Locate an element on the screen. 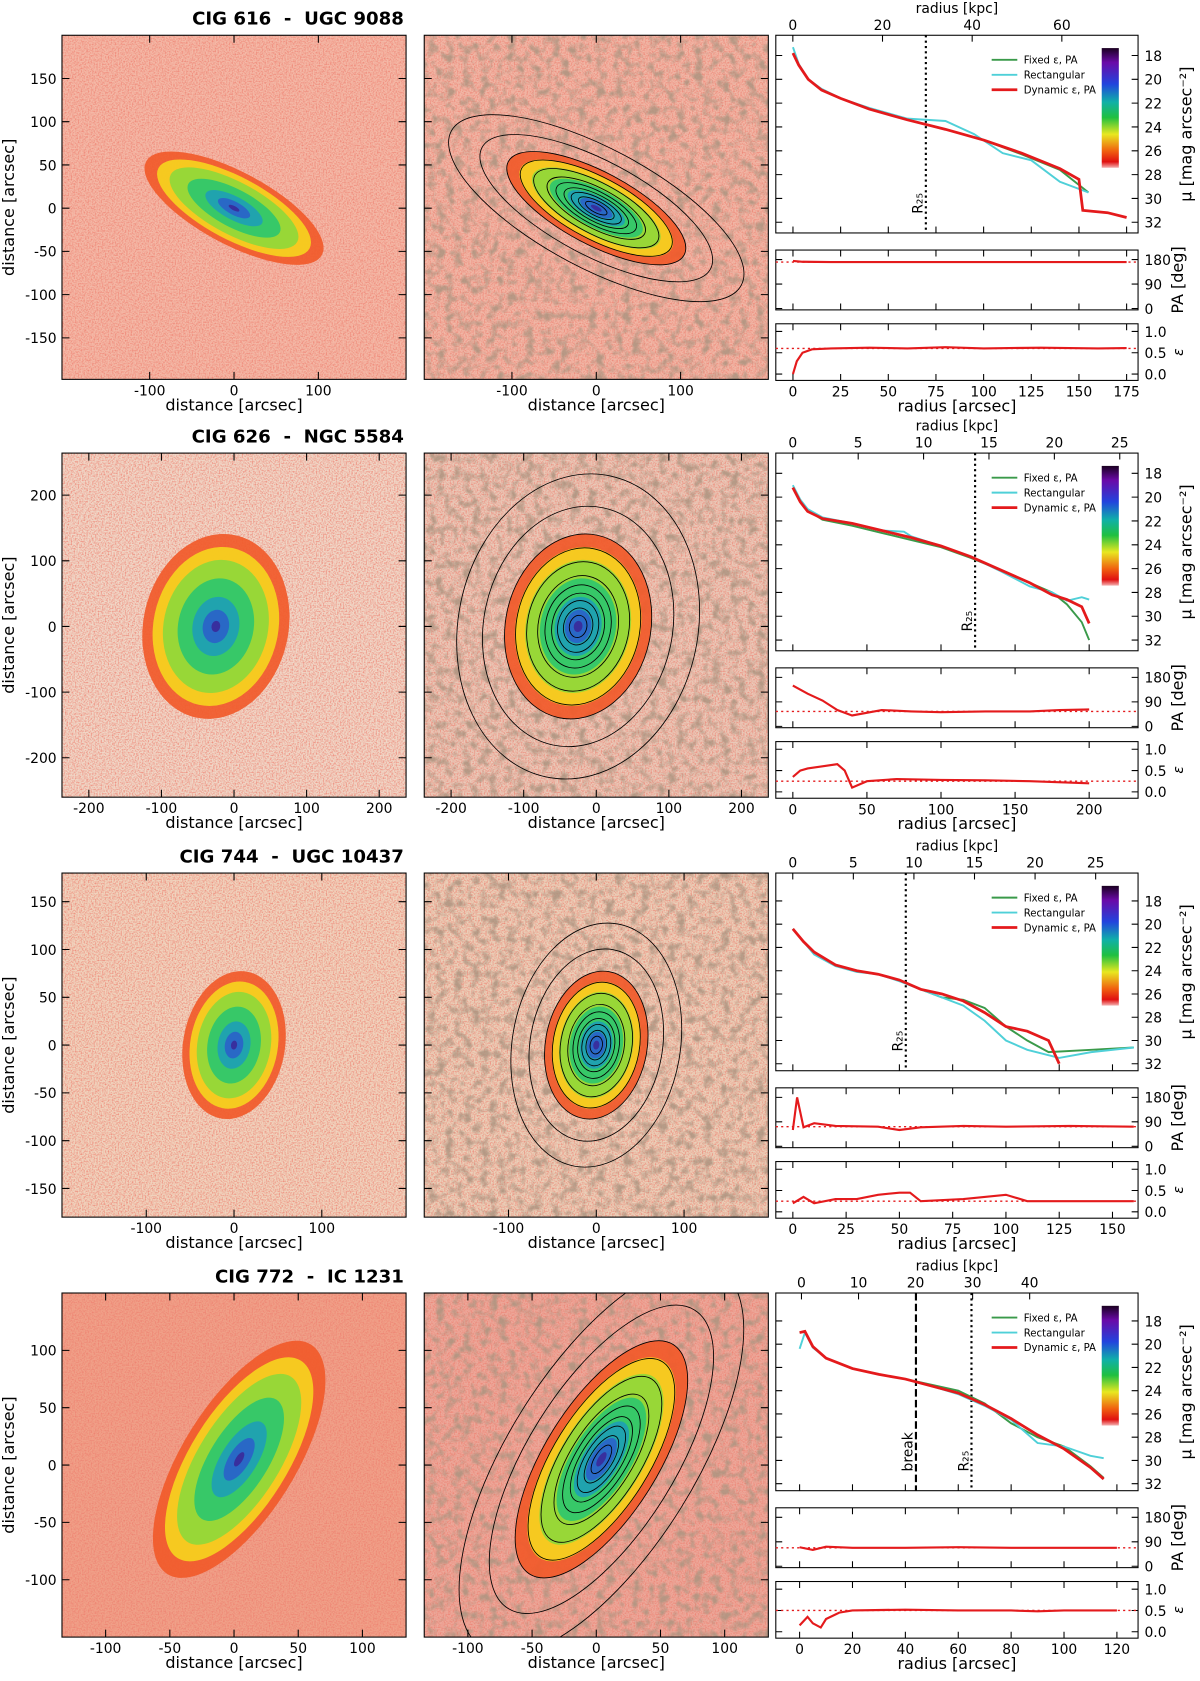 Image resolution: width=1200 pixels, height=1681 pixels. x-axis-label: radius [arcsec] is located at coordinates (956, 1663).